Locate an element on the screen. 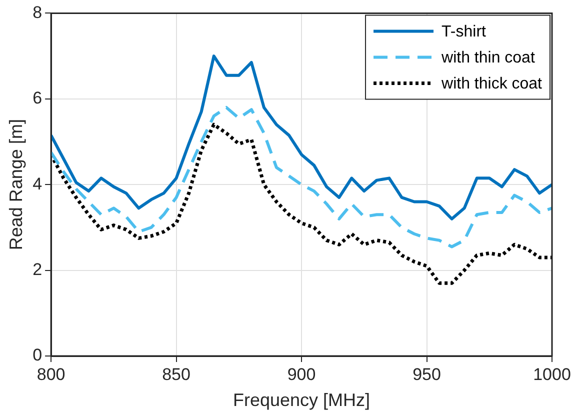  y-tick-label: 2 is located at coordinates (37, 269).